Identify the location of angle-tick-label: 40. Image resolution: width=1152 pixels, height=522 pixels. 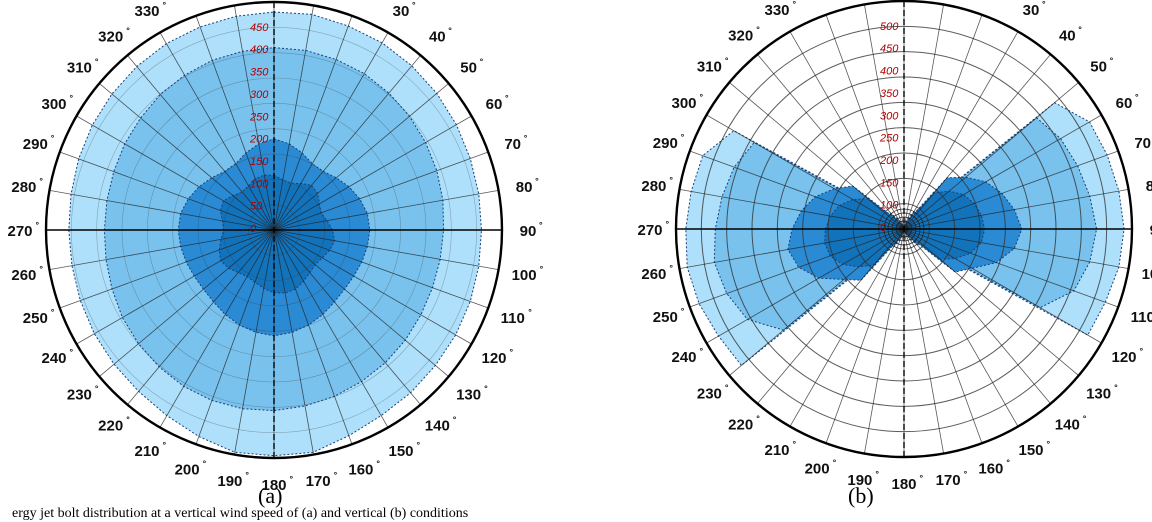
(437, 36).